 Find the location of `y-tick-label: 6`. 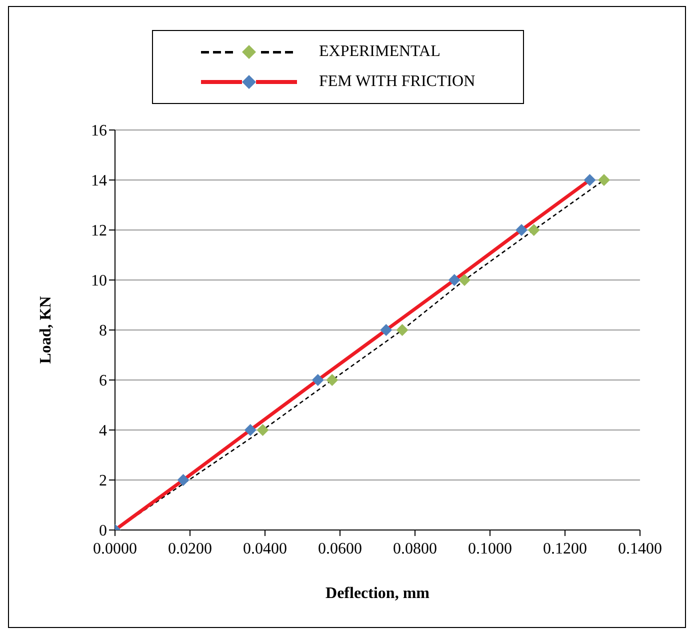

y-tick-label: 6 is located at coordinates (103, 381).